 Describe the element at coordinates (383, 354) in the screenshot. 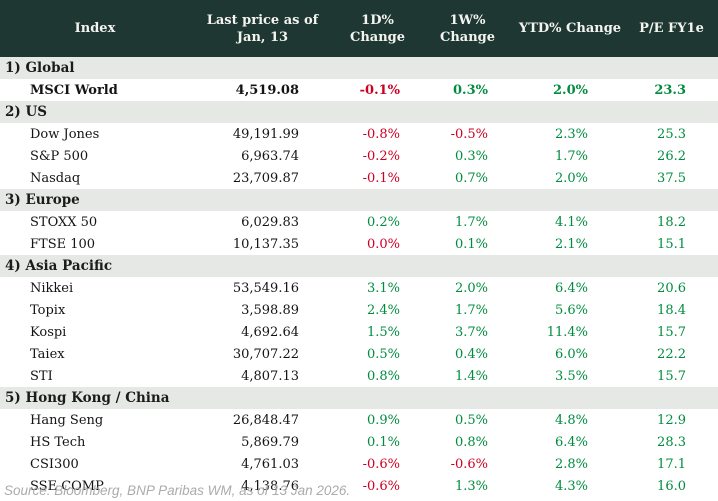

I see `change-1d: 0.5%` at that location.